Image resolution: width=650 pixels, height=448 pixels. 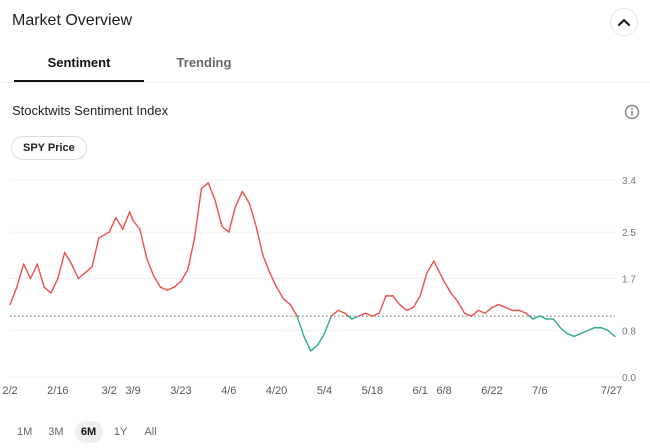 I want to click on x-tick-label: 4/20, so click(x=276, y=391).